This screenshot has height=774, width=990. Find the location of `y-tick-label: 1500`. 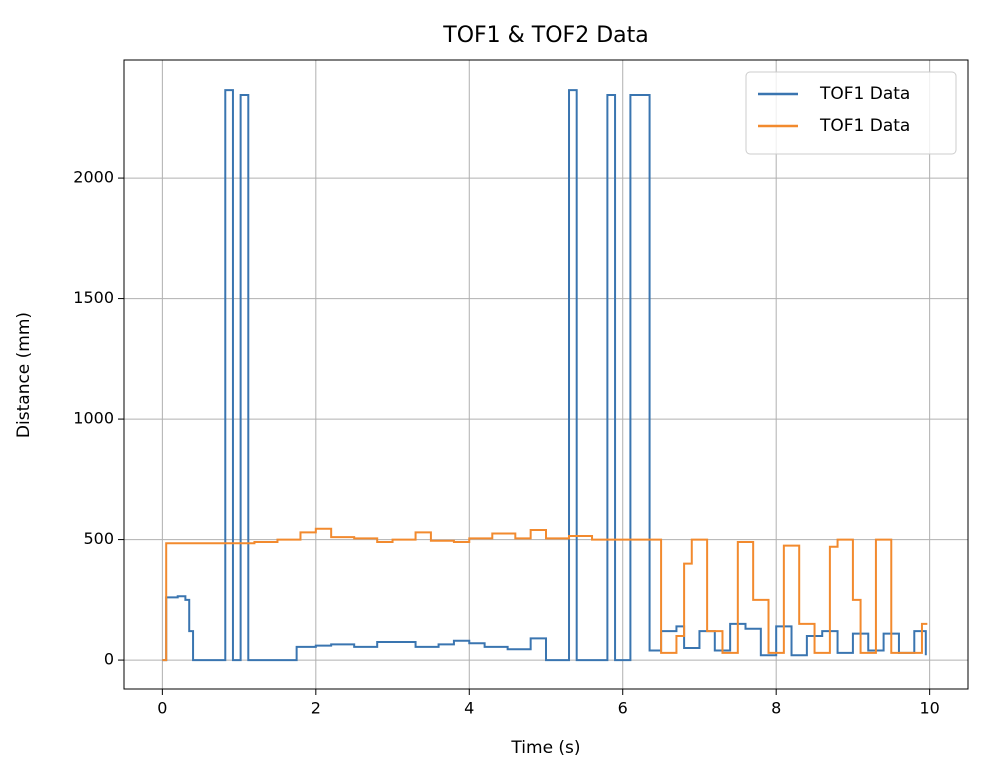

y-tick-label: 1500 is located at coordinates (93, 297).